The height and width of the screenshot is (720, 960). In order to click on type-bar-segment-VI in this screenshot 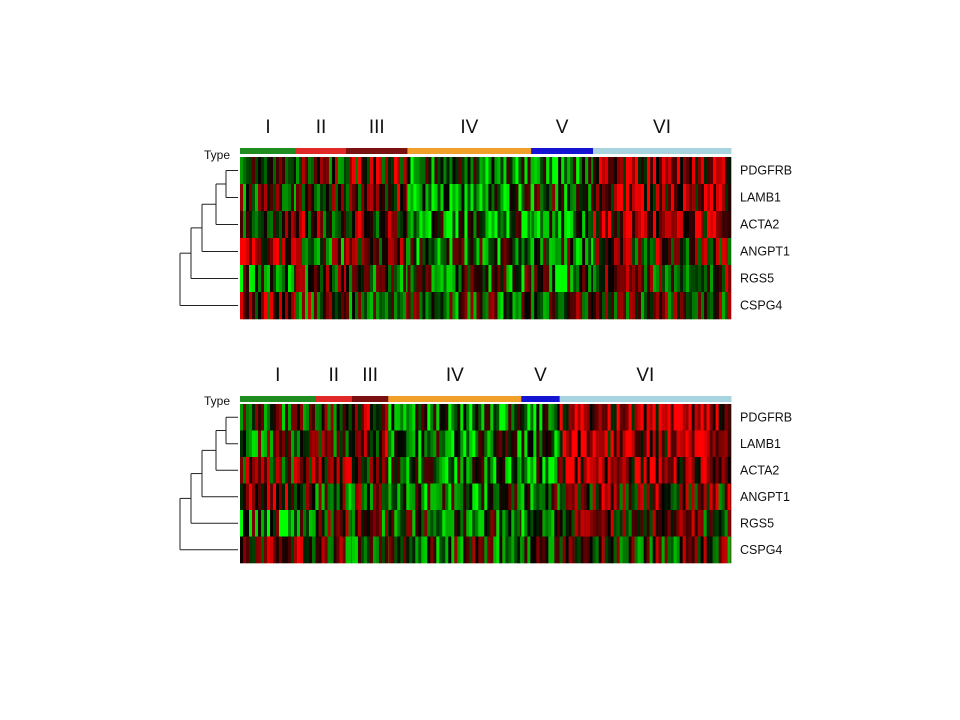, I will do `click(645, 399)`.